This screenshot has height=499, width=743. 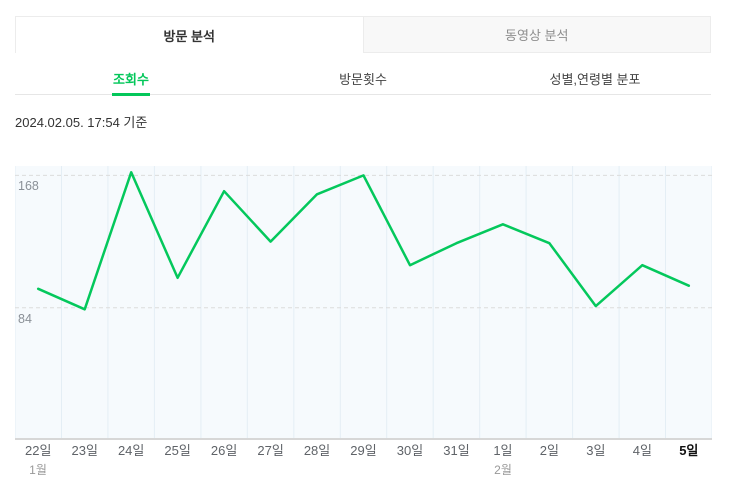 What do you see at coordinates (224, 450) in the screenshot?
I see `x-axis-tick-label: 26일` at bounding box center [224, 450].